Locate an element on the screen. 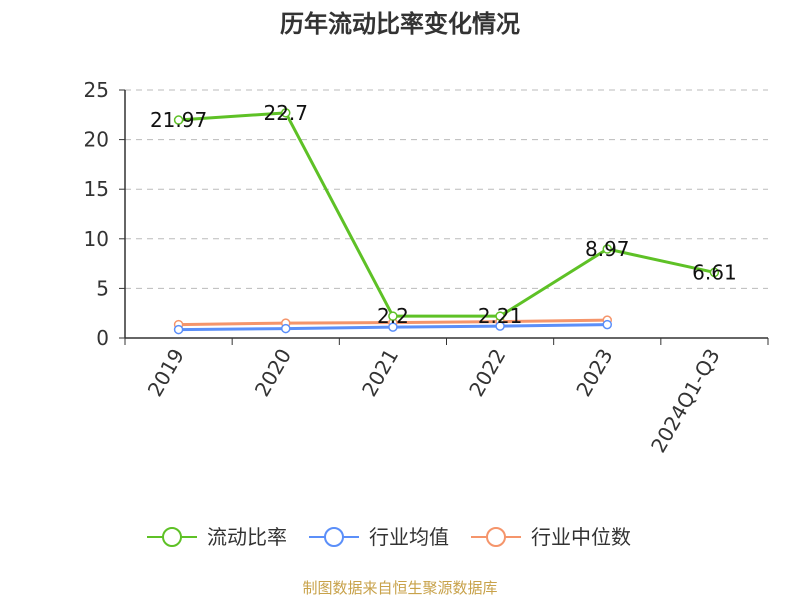 This screenshot has width=800, height=600. legend-item: 行业均值 is located at coordinates (379, 537).